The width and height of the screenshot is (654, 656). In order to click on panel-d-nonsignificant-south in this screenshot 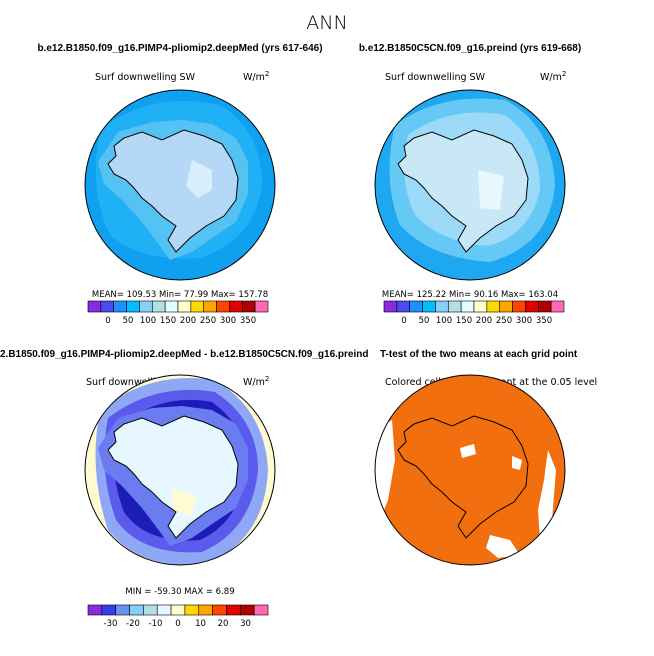, I will do `click(503, 546)`.